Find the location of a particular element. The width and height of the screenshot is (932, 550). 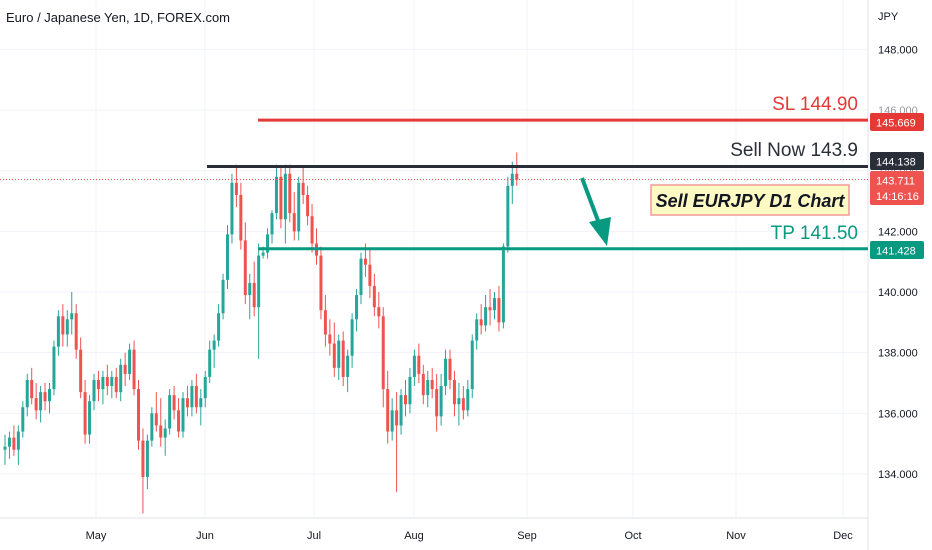

time-tick-label: Jul is located at coordinates (314, 536).